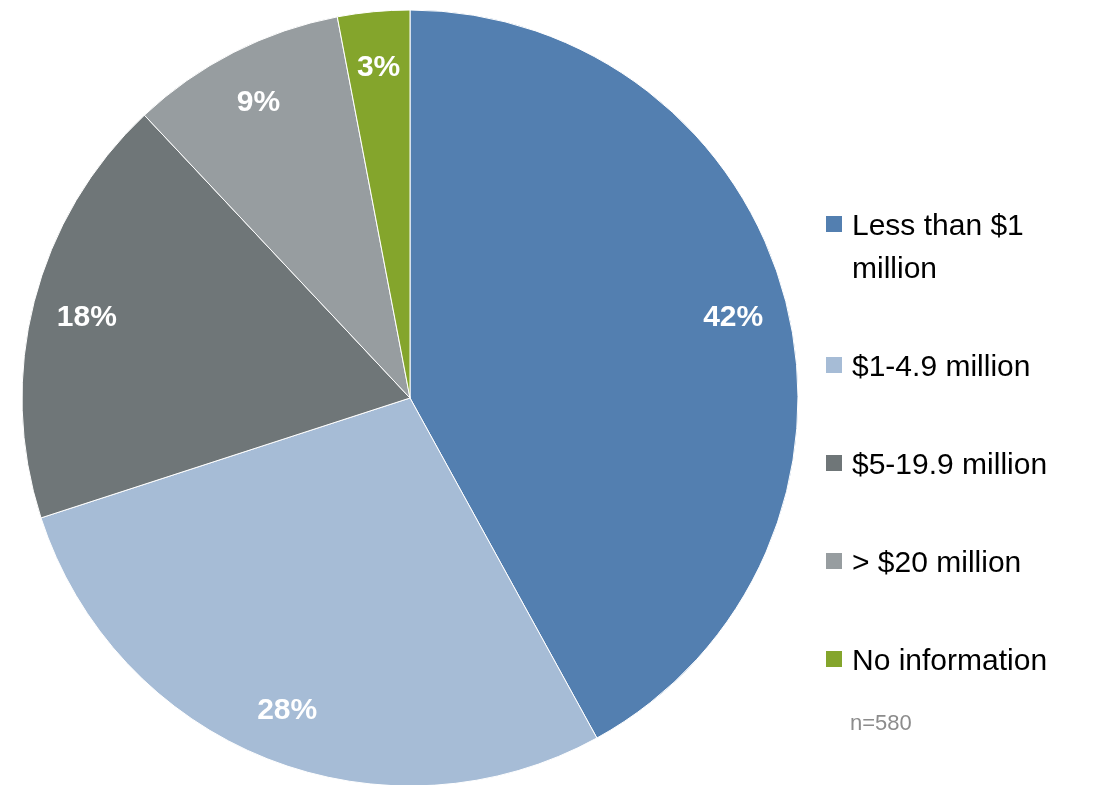 The width and height of the screenshot is (1115, 785). What do you see at coordinates (881, 722) in the screenshot?
I see `text: n=580` at bounding box center [881, 722].